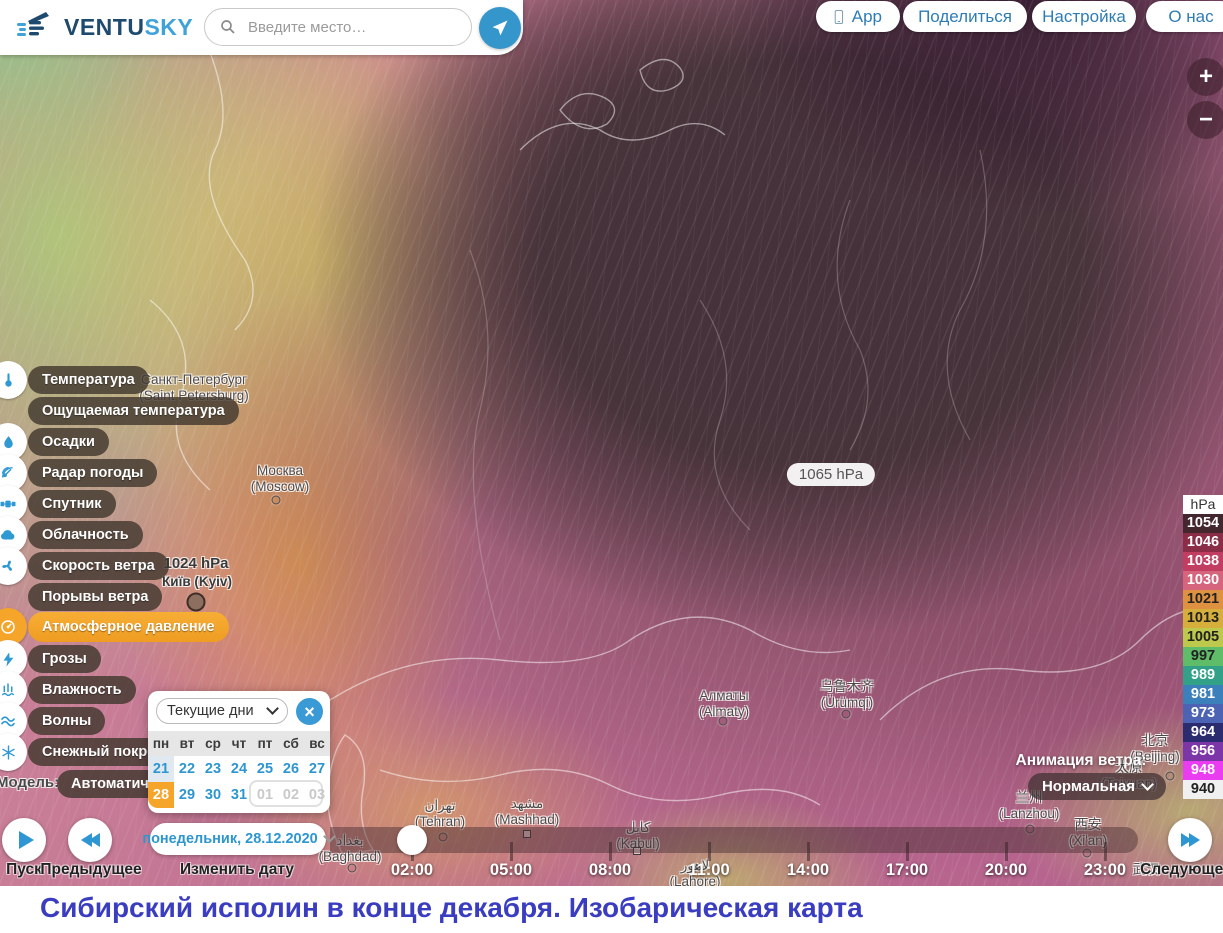 The image size is (1223, 933). I want to click on next-label: Следующее, so click(1181, 869).